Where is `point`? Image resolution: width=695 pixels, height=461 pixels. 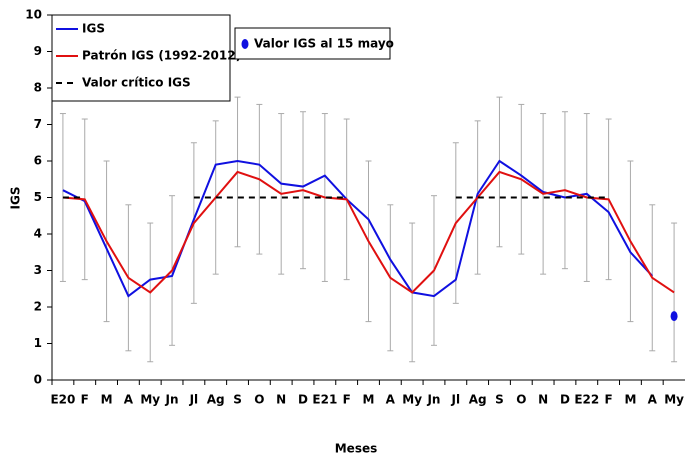
point is located at coordinates (674, 316).